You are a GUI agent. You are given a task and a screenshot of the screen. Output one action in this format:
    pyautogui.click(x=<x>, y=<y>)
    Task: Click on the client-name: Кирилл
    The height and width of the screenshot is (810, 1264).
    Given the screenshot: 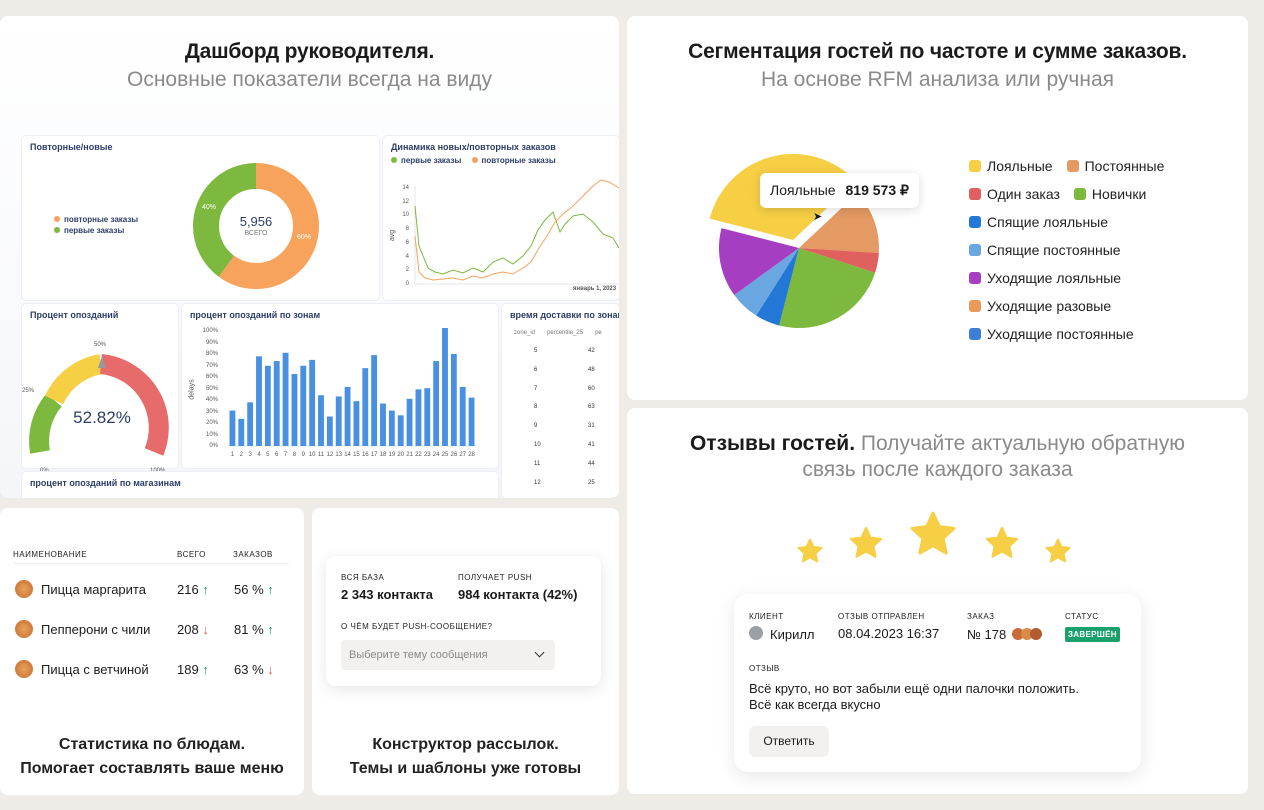 What is the action you would take?
    pyautogui.click(x=792, y=634)
    